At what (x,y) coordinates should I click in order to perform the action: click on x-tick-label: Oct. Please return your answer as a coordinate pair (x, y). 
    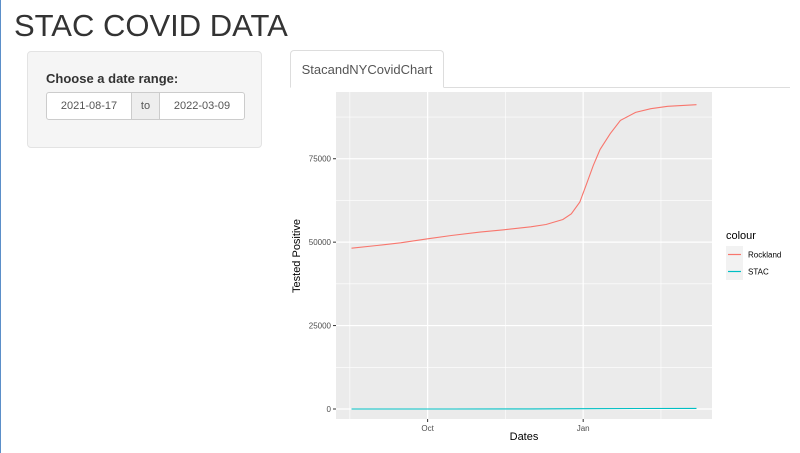
    Looking at the image, I should click on (427, 428).